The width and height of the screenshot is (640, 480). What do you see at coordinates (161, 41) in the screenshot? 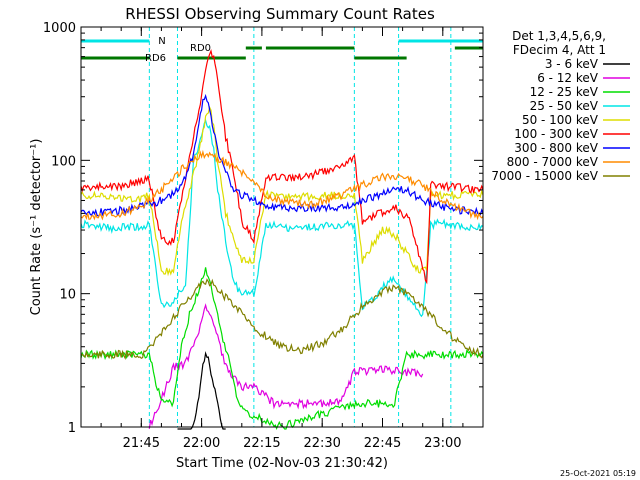
I see `night-label: N` at bounding box center [161, 41].